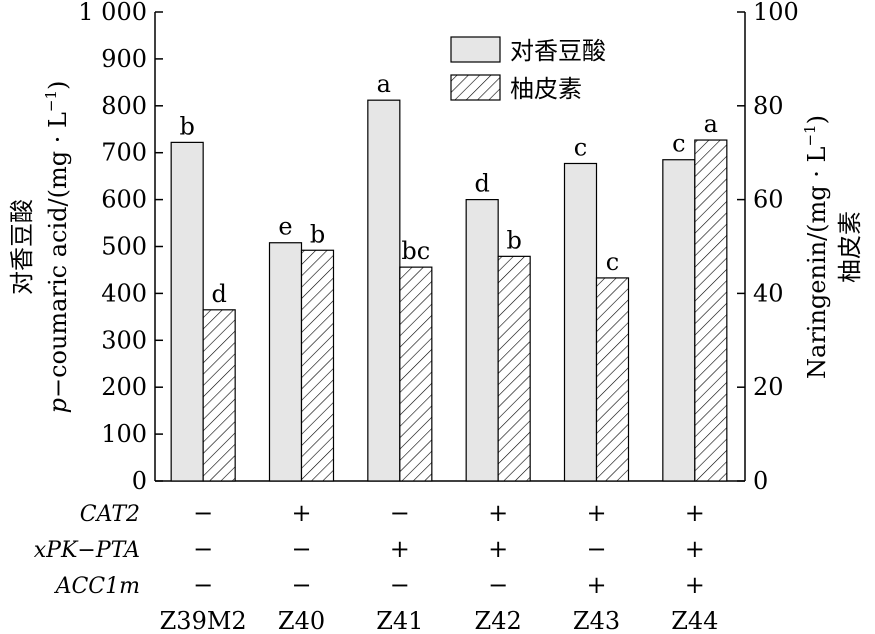 Image resolution: width=875 pixels, height=634 pixels. I want to click on right-tick-label: 100, so click(776, 13).